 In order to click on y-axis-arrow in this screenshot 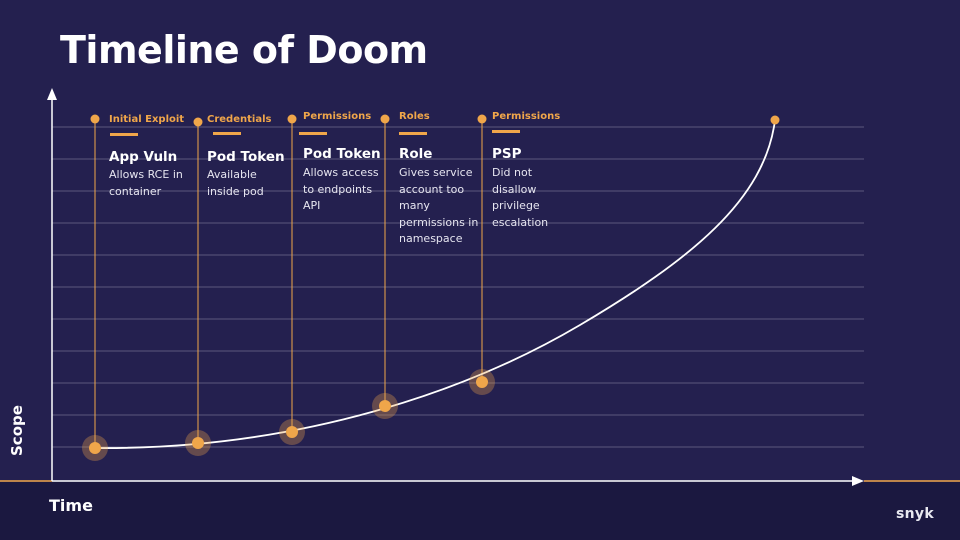, I will do `click(52, 94)`.